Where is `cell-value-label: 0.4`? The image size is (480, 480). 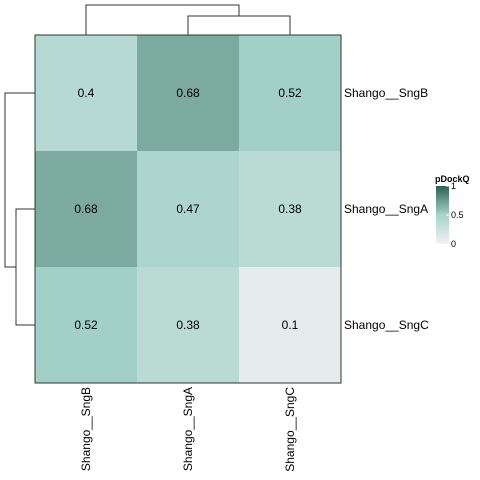 cell-value-label: 0.4 is located at coordinates (86, 93).